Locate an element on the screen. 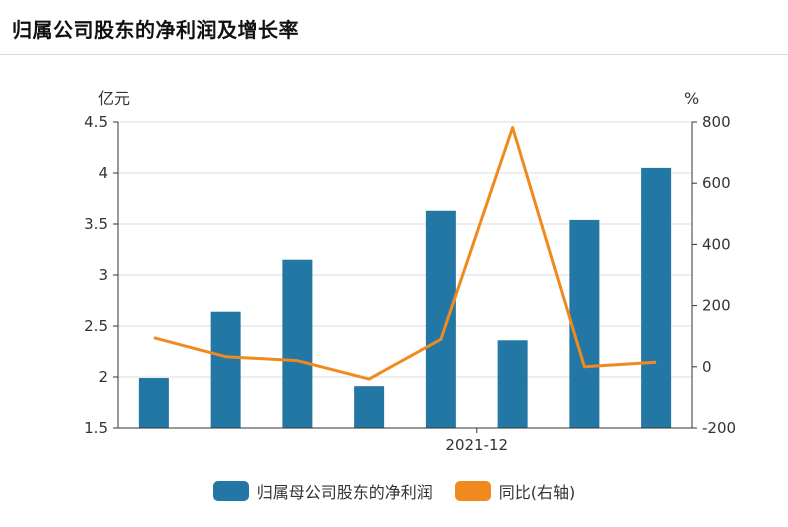 The width and height of the screenshot is (788, 527). y-left-tick-label: 3 is located at coordinates (103, 275).